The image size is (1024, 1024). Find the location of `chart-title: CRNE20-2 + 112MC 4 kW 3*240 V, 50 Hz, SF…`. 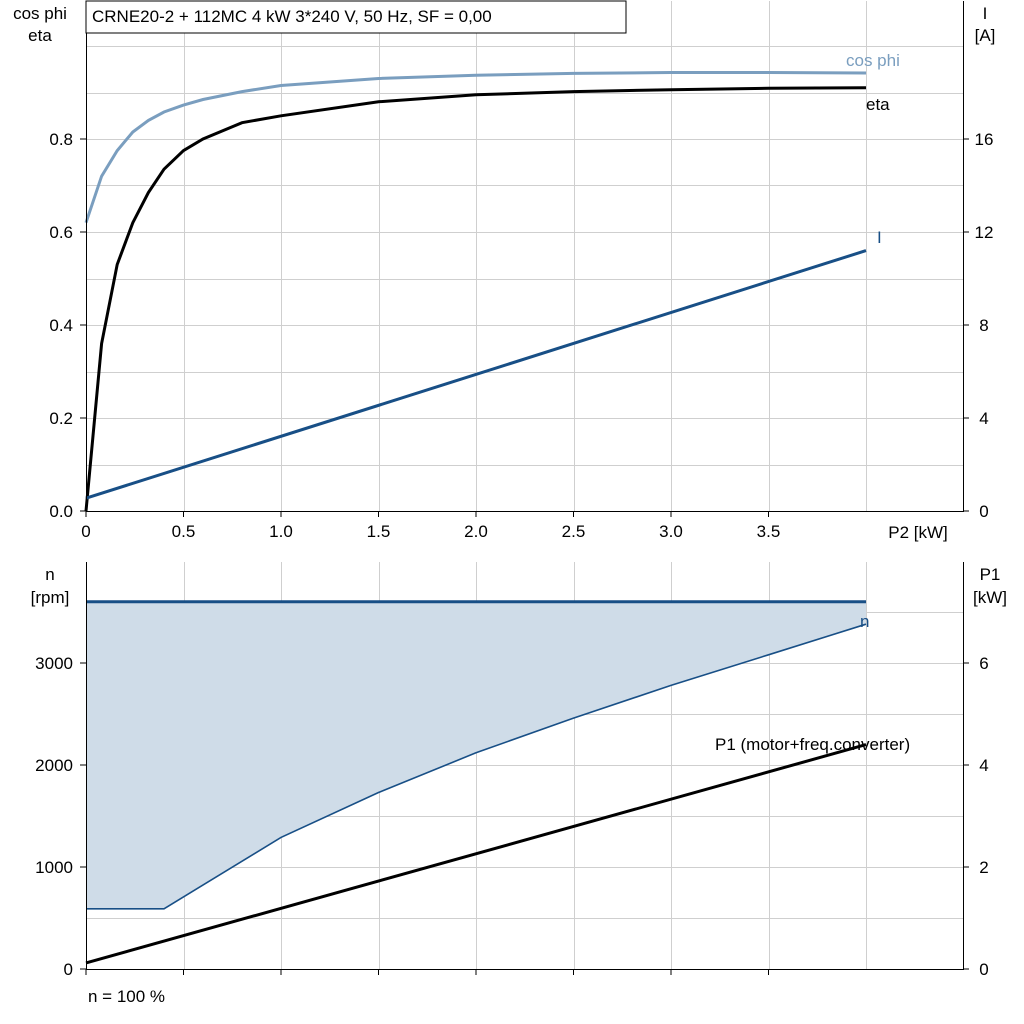

chart-title: CRNE20-2 + 112MC 4 kW 3*240 V, 50 Hz, SF… is located at coordinates (292, 16).